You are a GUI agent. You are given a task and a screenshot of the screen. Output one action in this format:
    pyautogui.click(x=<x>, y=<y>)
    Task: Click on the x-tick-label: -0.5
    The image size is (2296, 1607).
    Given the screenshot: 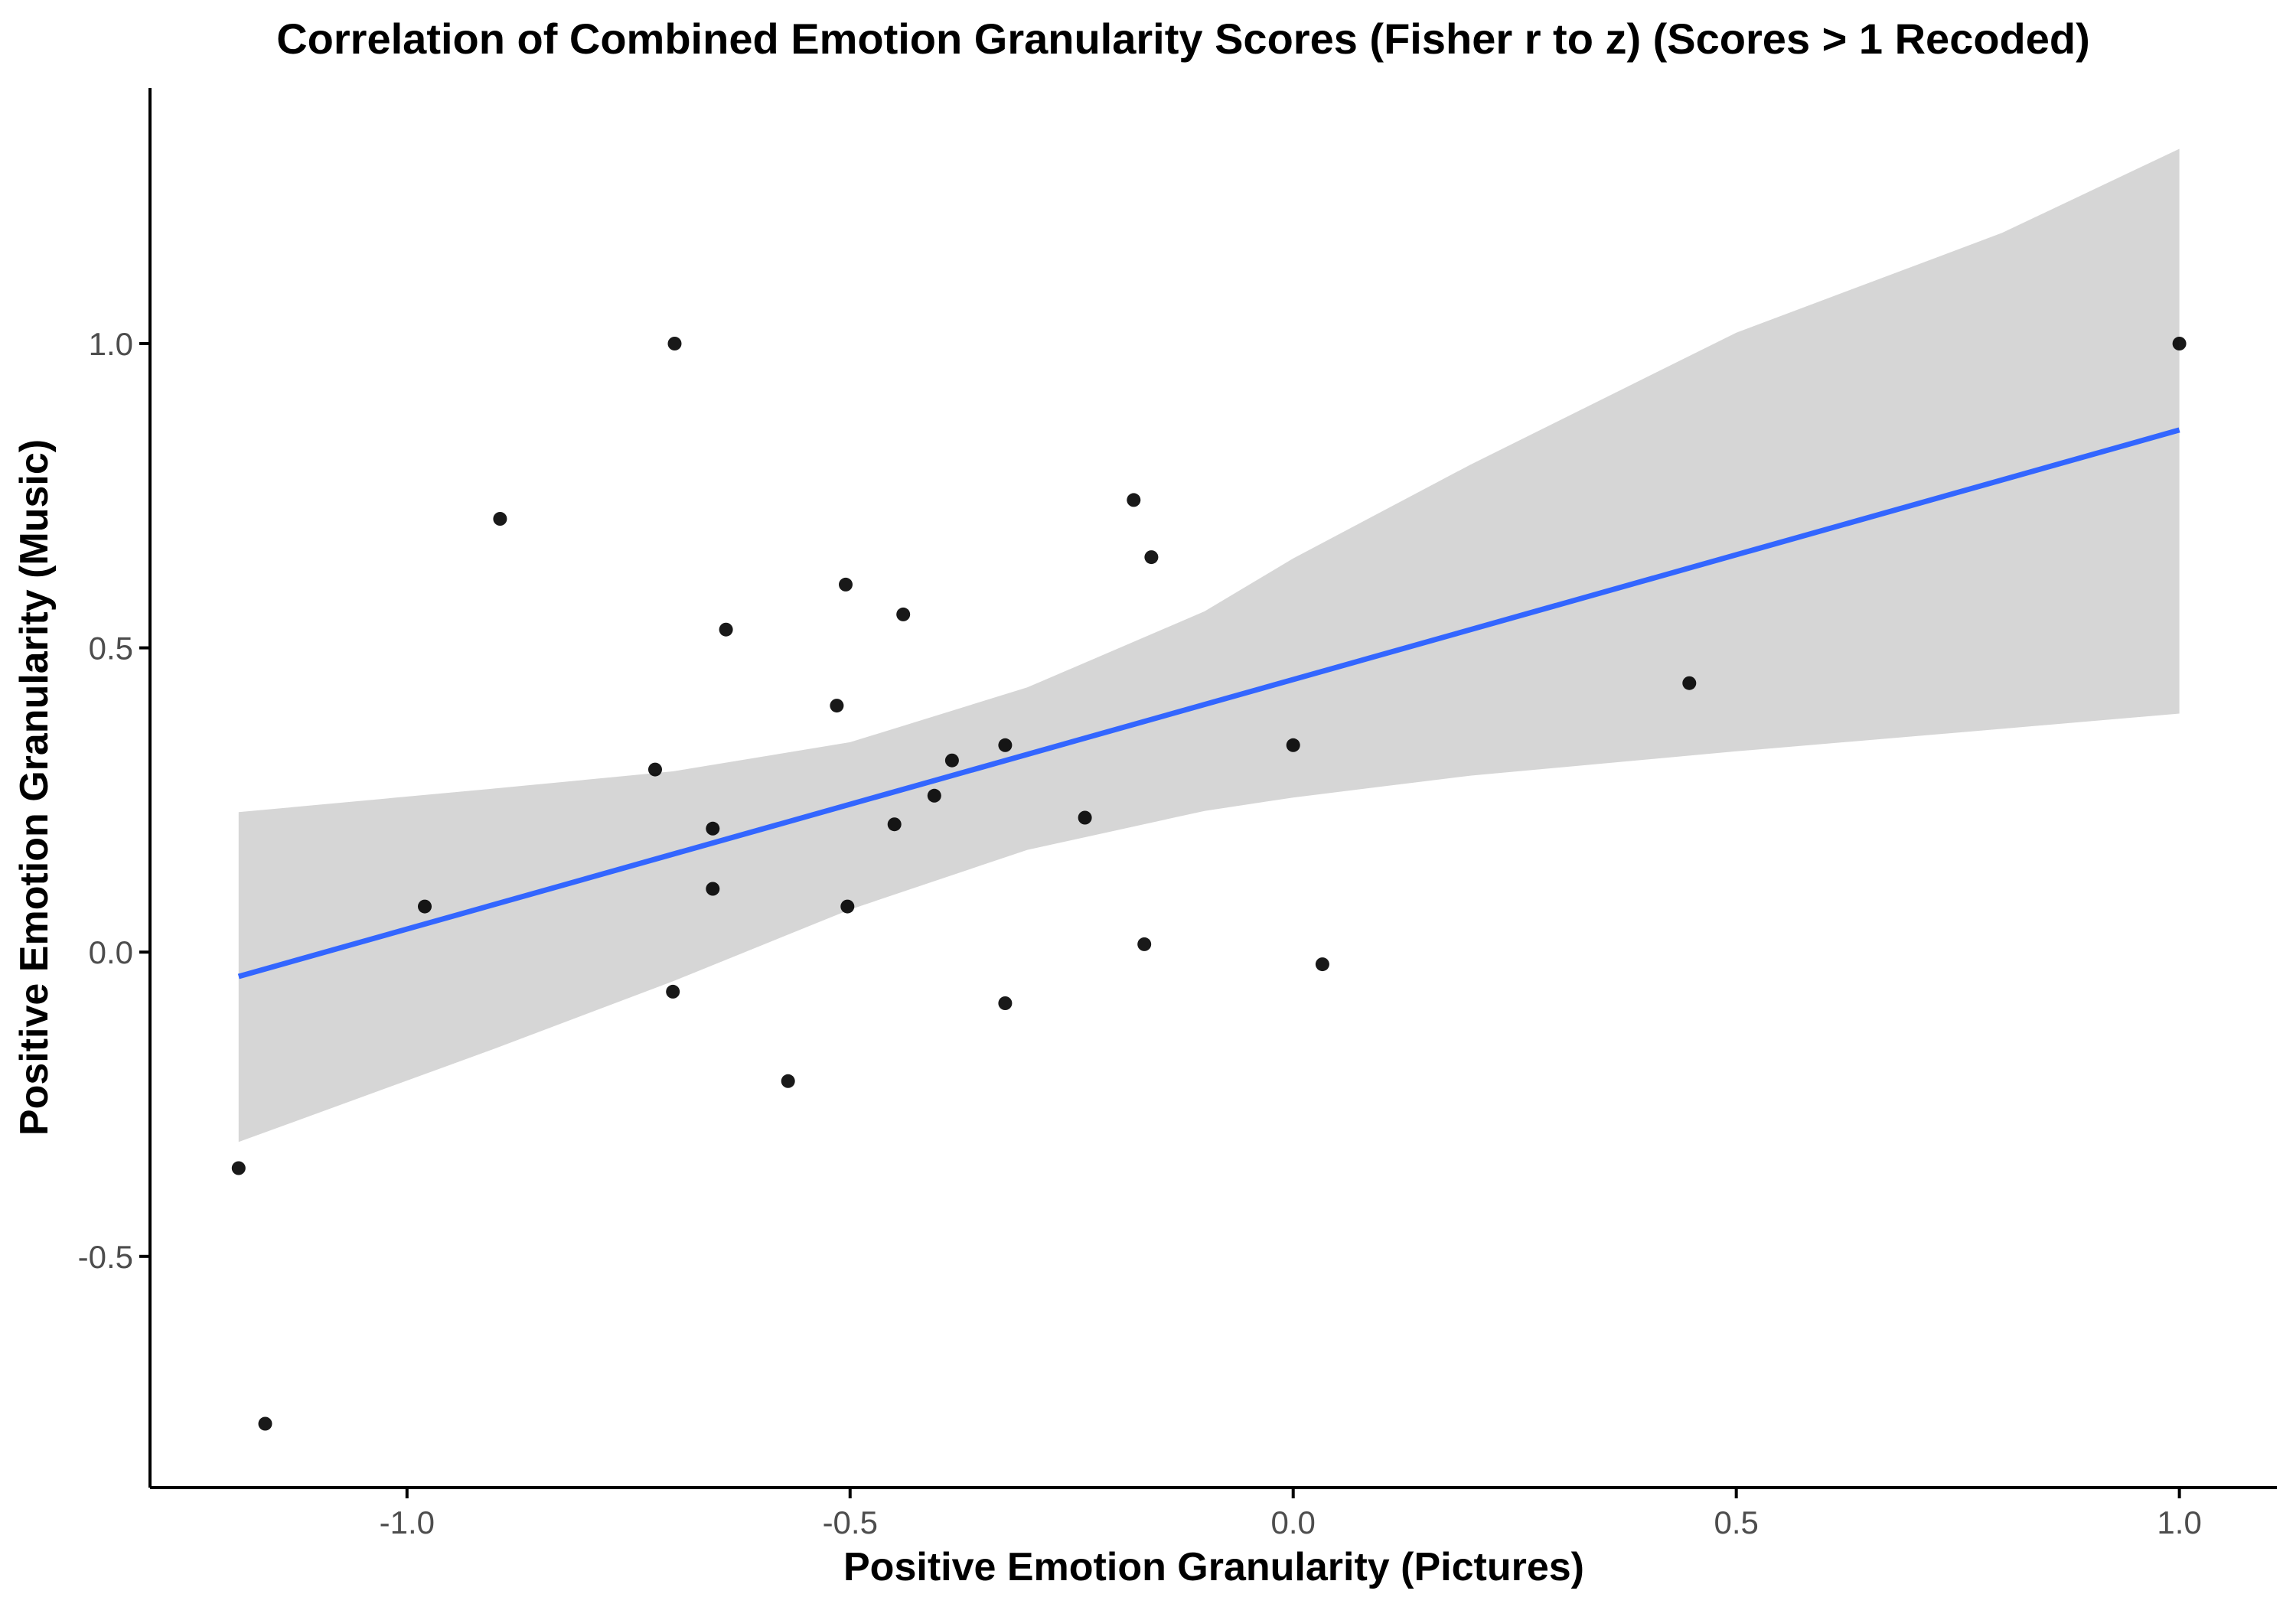 What is the action you would take?
    pyautogui.click(x=850, y=1522)
    